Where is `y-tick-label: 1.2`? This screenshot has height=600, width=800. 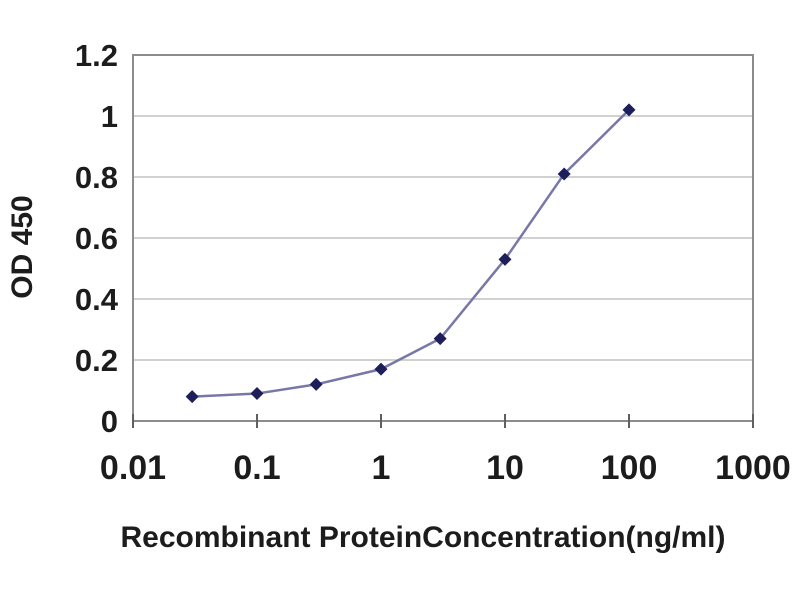 y-tick-label: 1.2 is located at coordinates (96, 55).